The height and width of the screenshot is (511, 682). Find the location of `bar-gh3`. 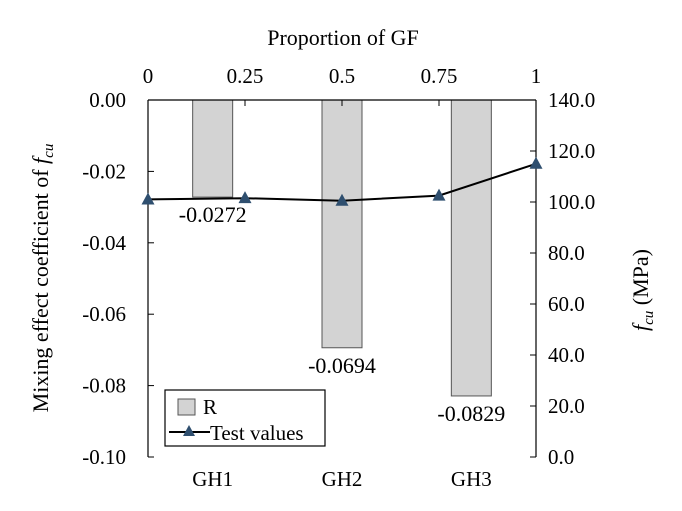

bar-gh3 is located at coordinates (471, 248).